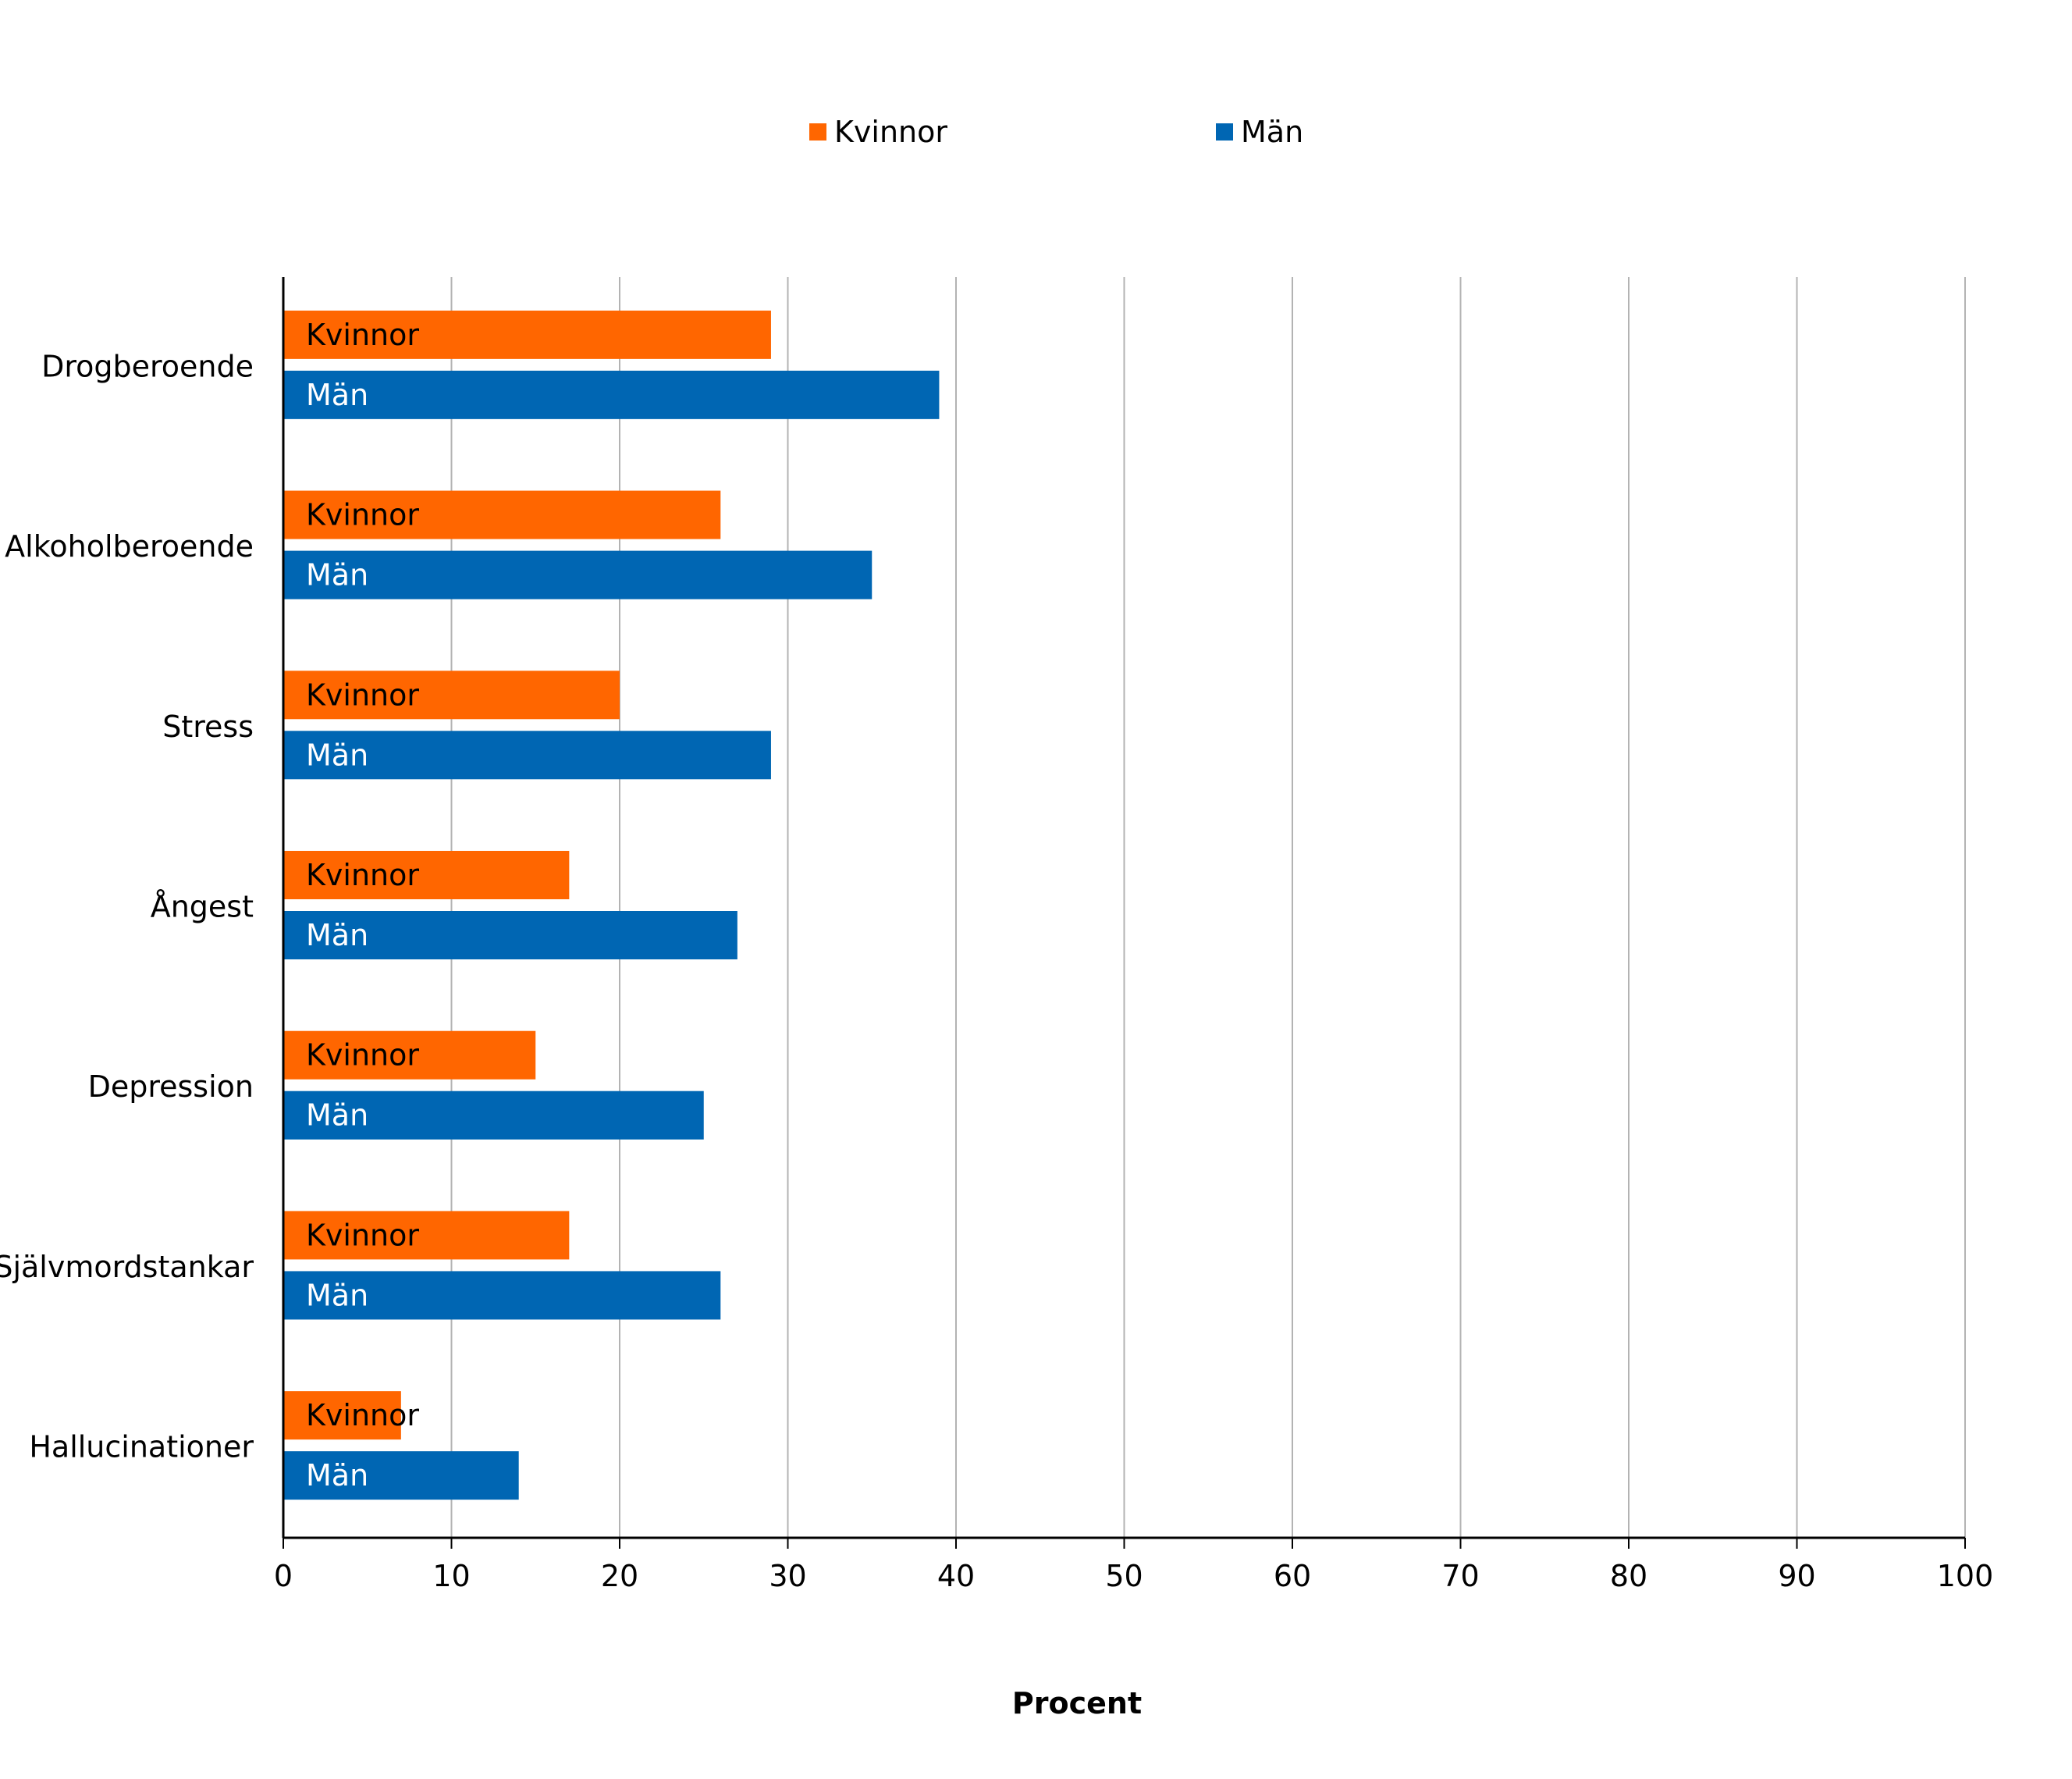 This screenshot has height=1779, width=2072. Describe the element at coordinates (956, 1576) in the screenshot. I see `x-tick-label: 40` at that location.